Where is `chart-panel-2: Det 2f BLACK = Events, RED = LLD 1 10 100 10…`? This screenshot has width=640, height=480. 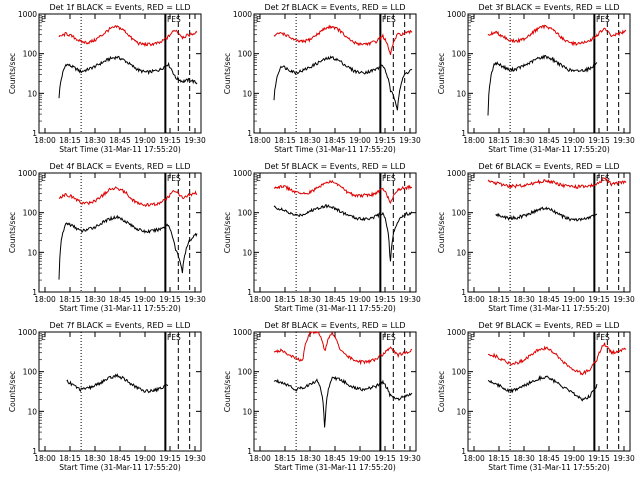 chart-panel-2: Det 2f BLACK = Events, RED = LLD 1 10 100 10… is located at coordinates (322, 78).